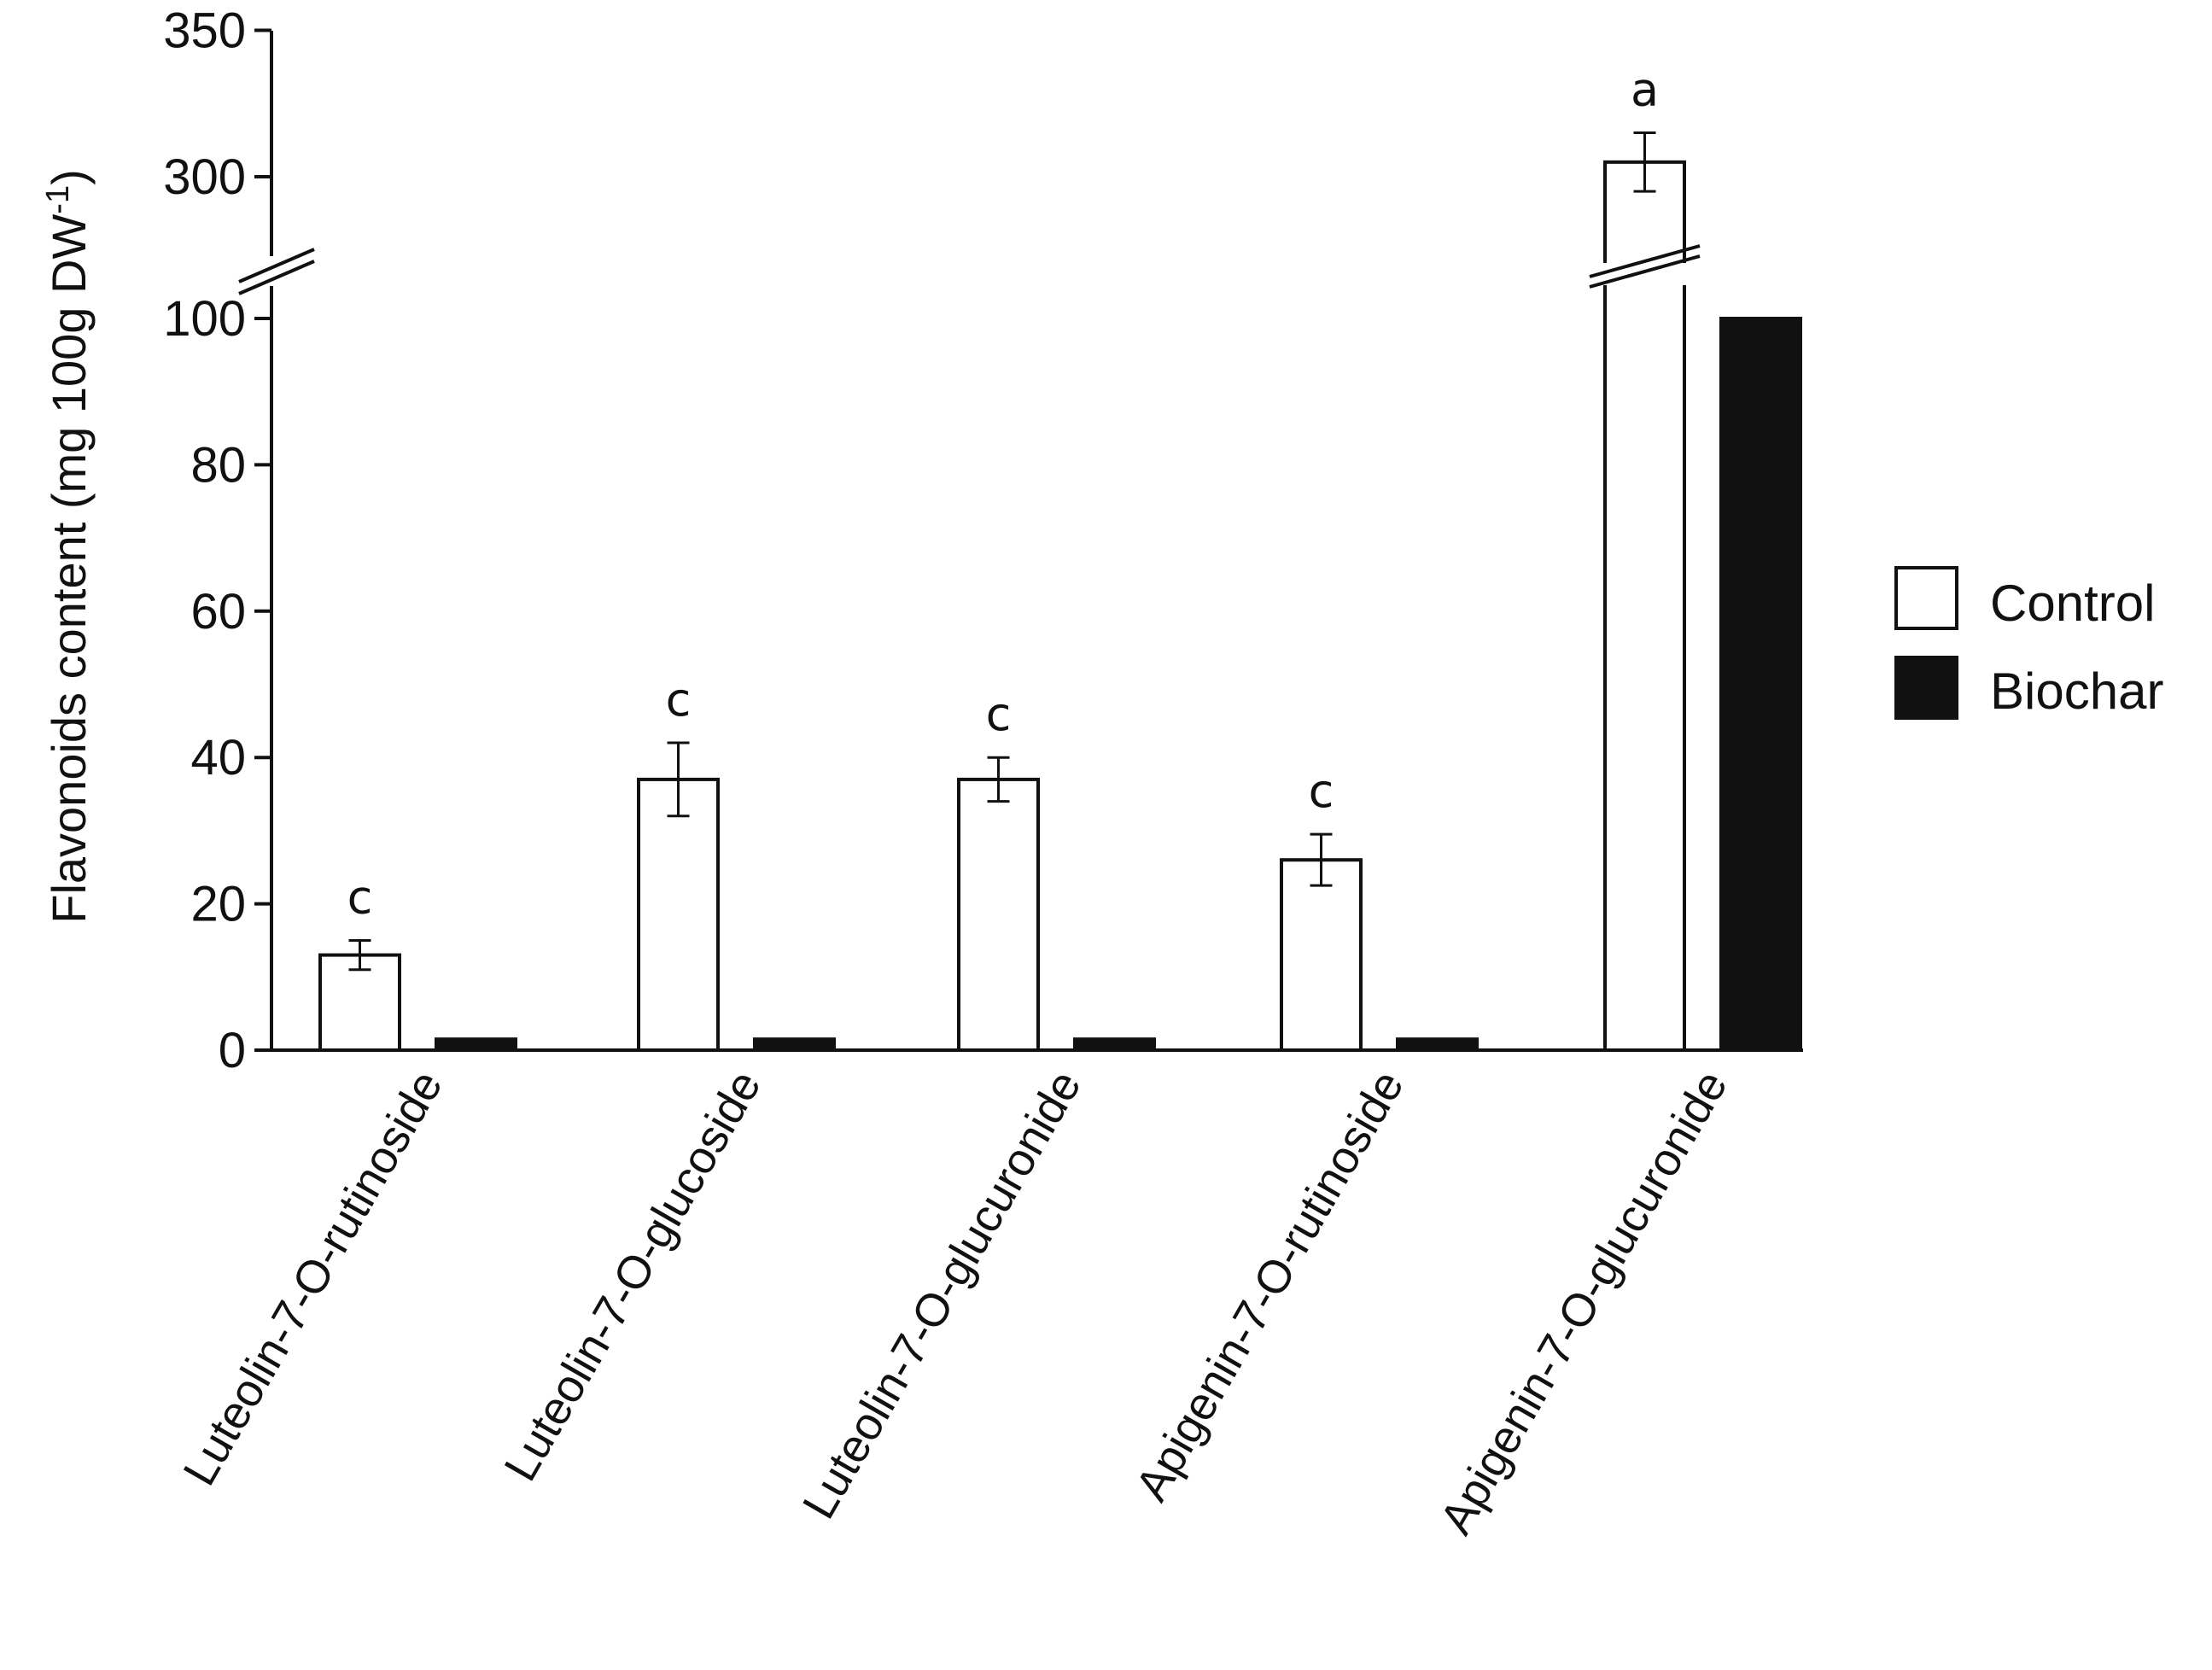 This screenshot has width=2212, height=1670. I want to click on significance-label: a, so click(1645, 90).